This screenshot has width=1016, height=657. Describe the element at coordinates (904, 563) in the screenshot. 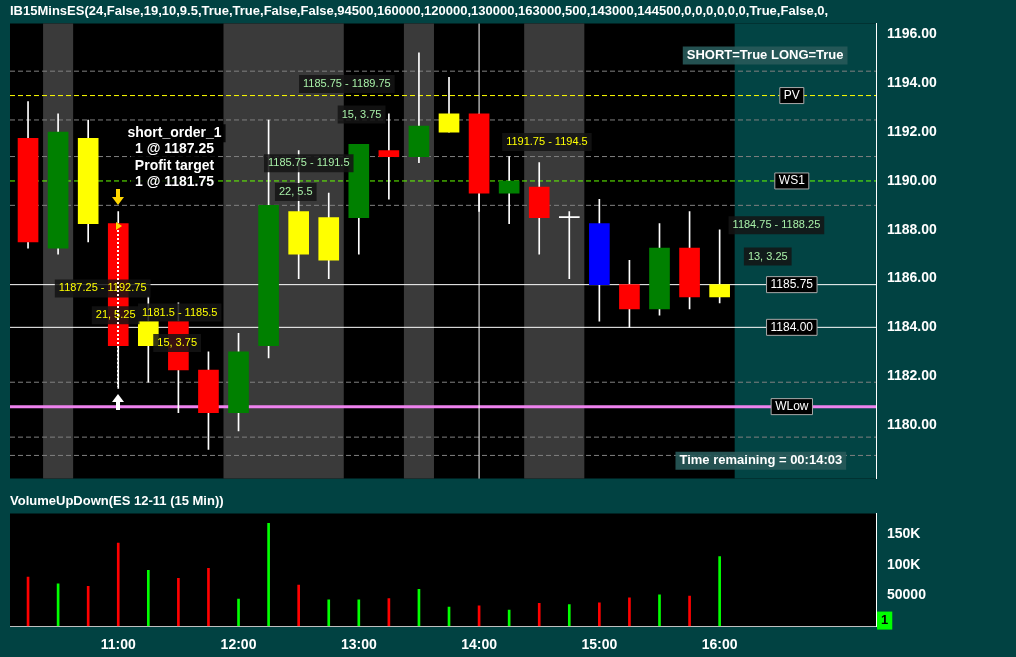

I see `y-tick-label: 100K` at that location.